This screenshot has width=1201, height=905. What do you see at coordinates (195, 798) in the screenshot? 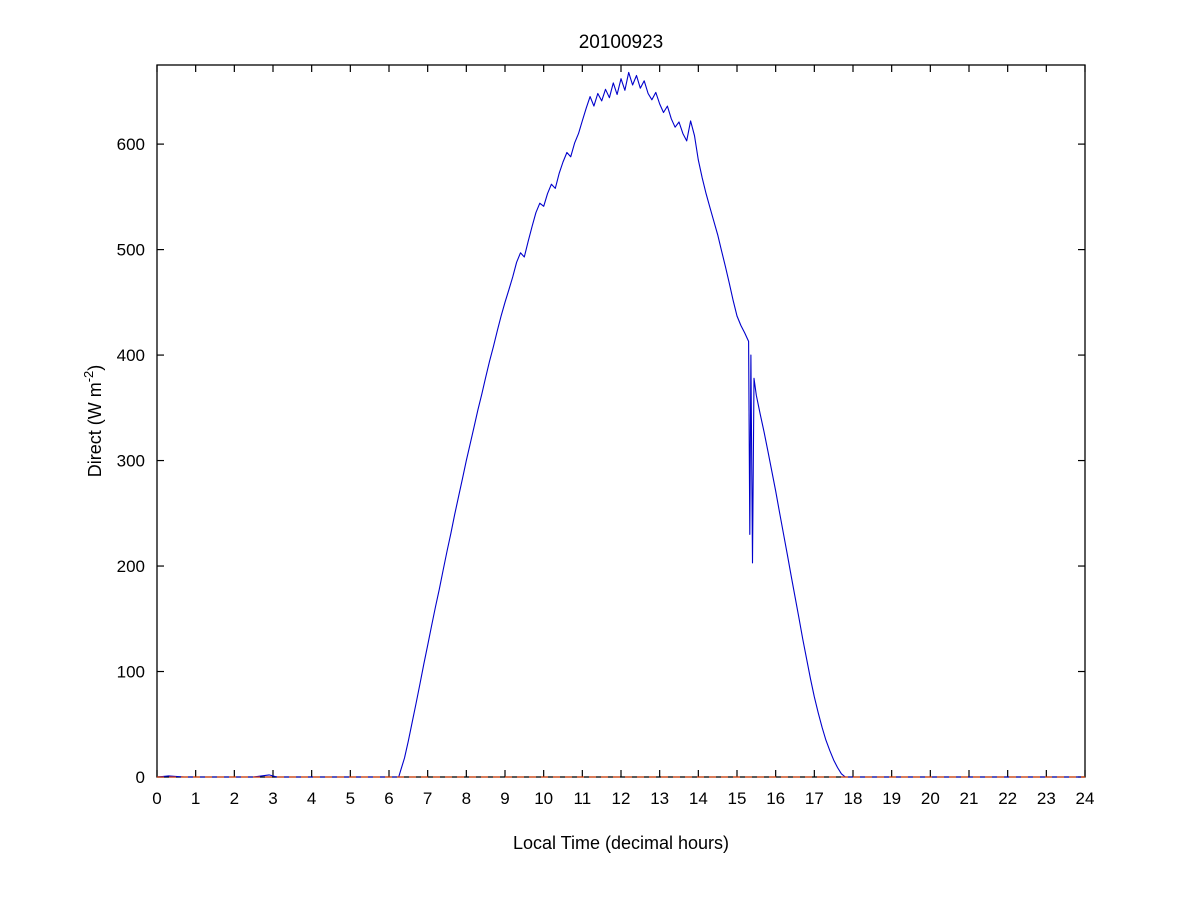
I see `x-tick-label: 1` at bounding box center [195, 798].